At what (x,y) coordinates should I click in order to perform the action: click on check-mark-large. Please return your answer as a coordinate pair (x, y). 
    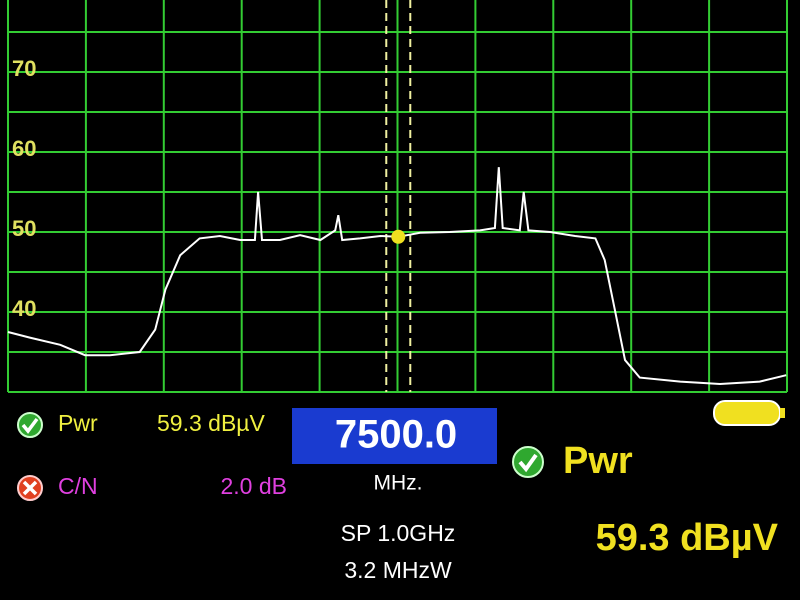
    Looking at the image, I should click on (528, 463).